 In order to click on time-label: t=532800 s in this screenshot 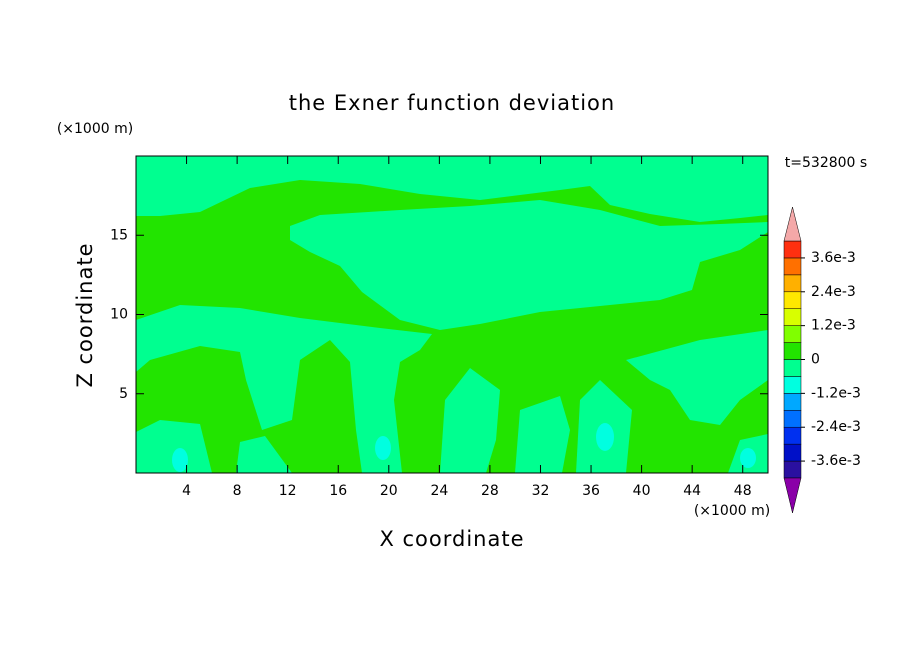, I will do `click(826, 163)`.